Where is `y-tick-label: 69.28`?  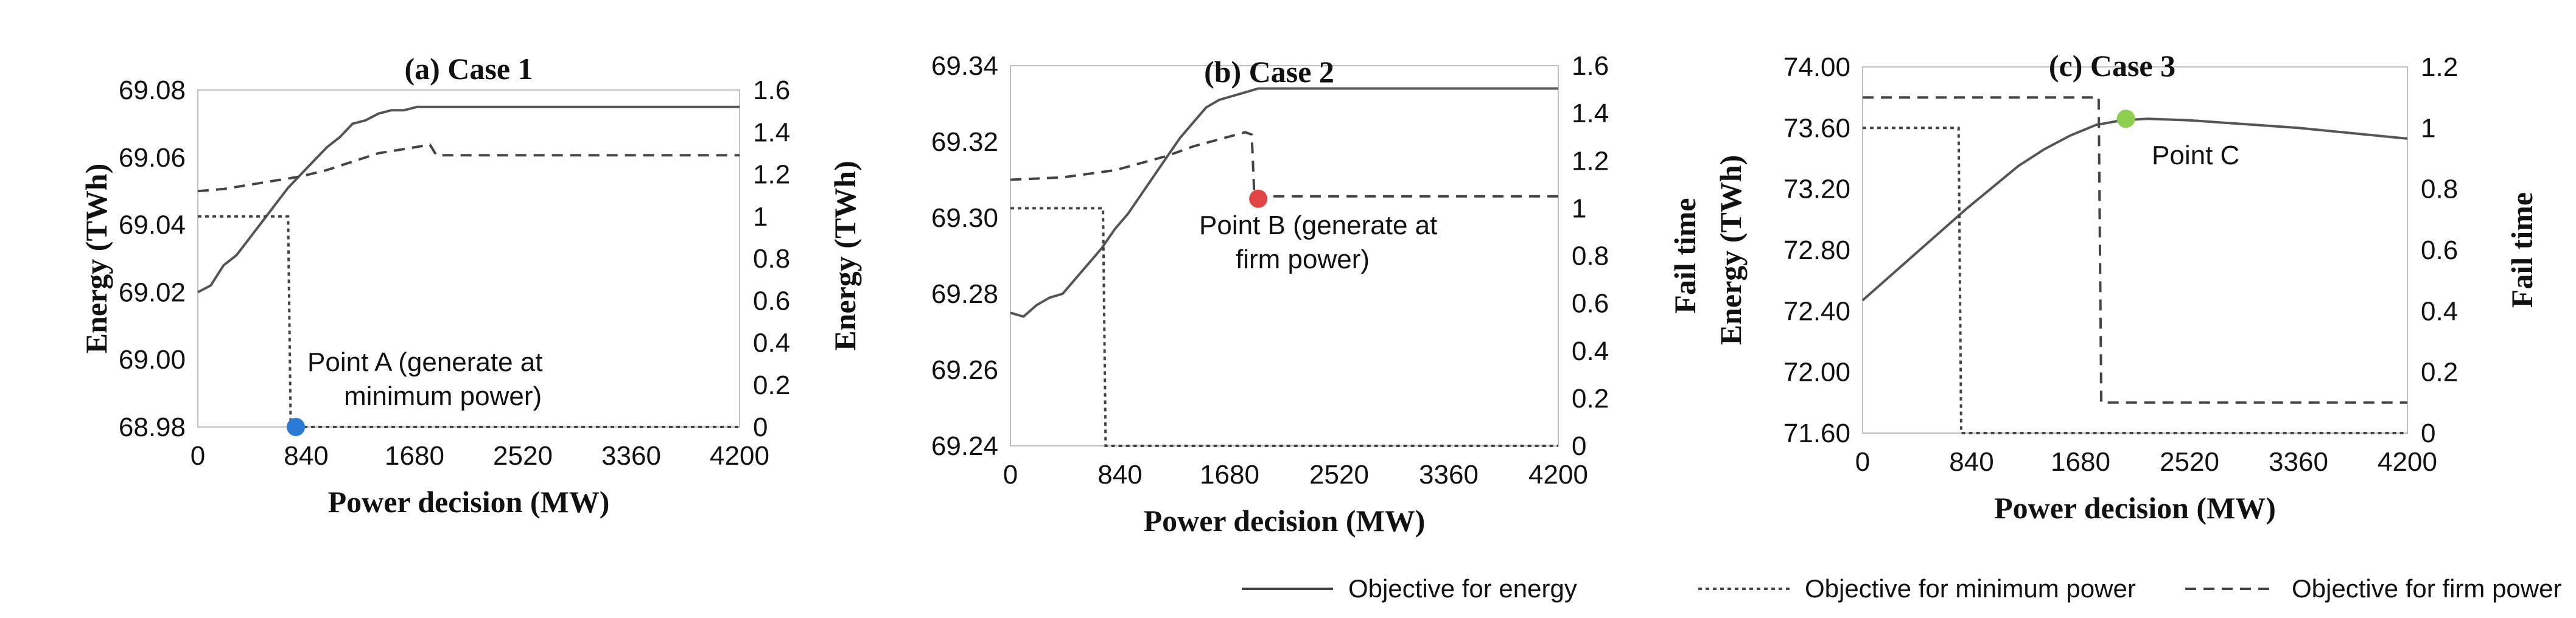
y-tick-label: 69.28 is located at coordinates (964, 294).